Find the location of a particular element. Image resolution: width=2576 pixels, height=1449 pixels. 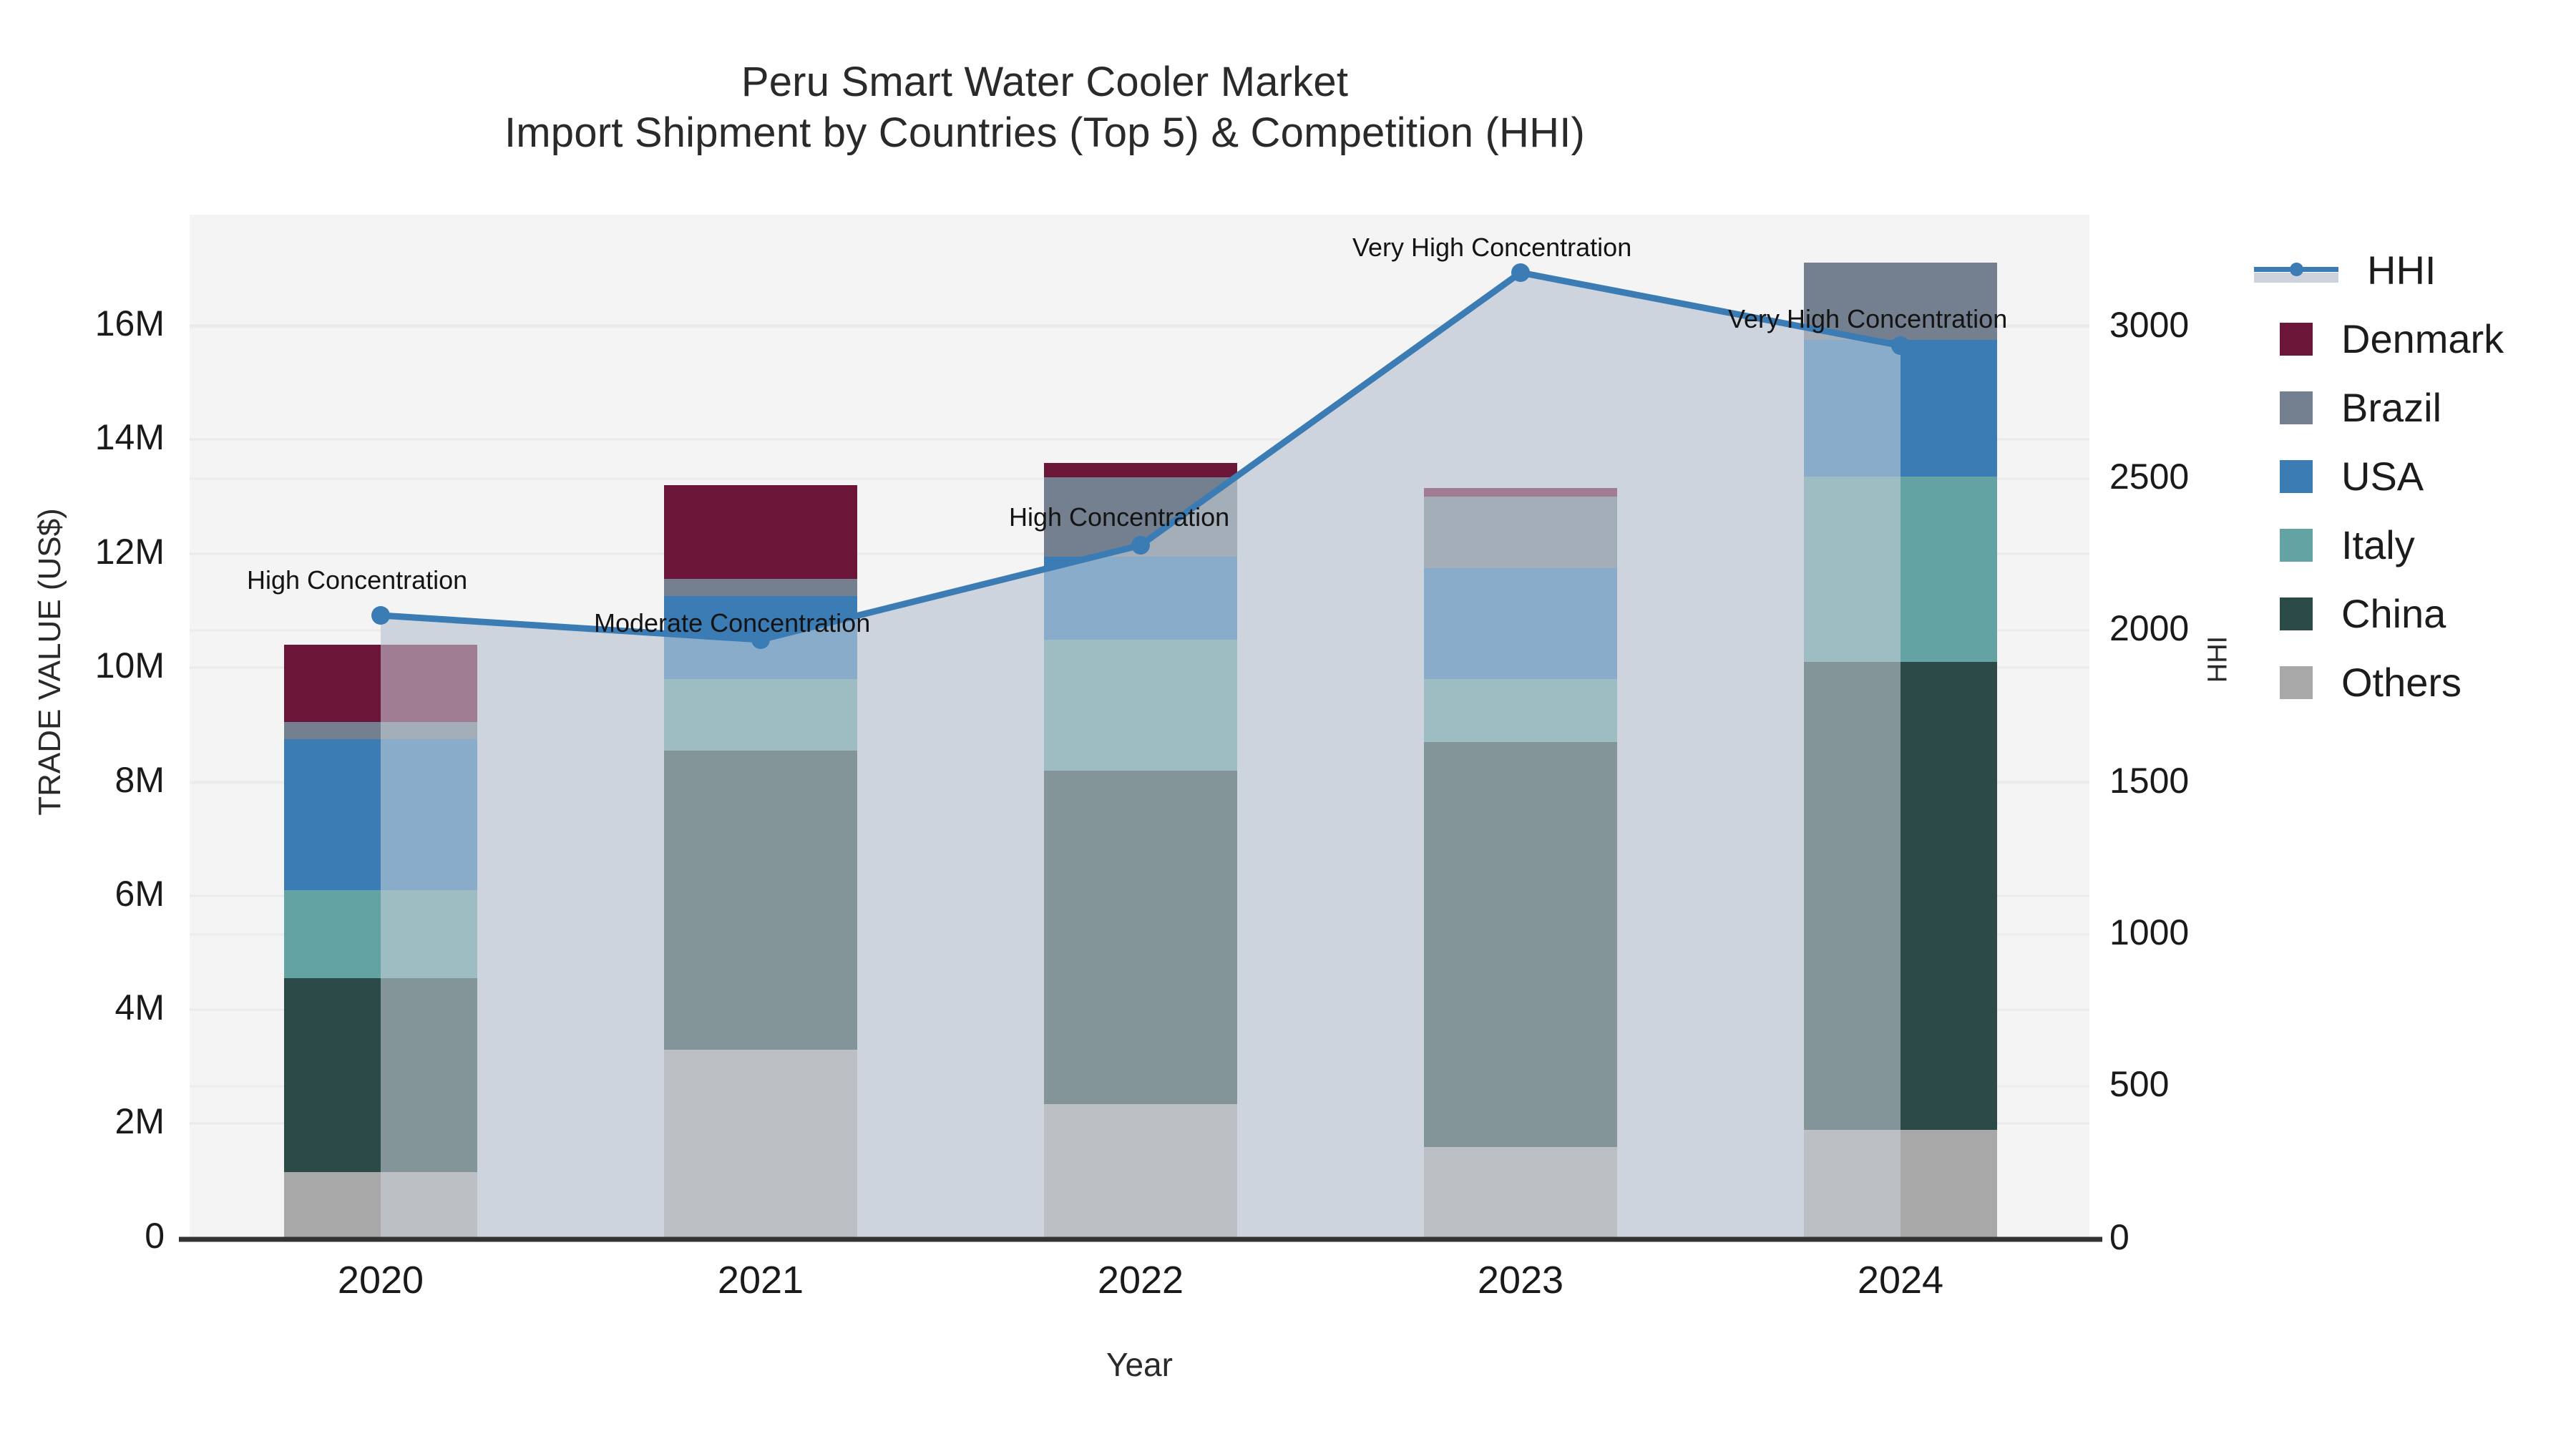

y-tick-left-16m: 16M is located at coordinates (129, 323).